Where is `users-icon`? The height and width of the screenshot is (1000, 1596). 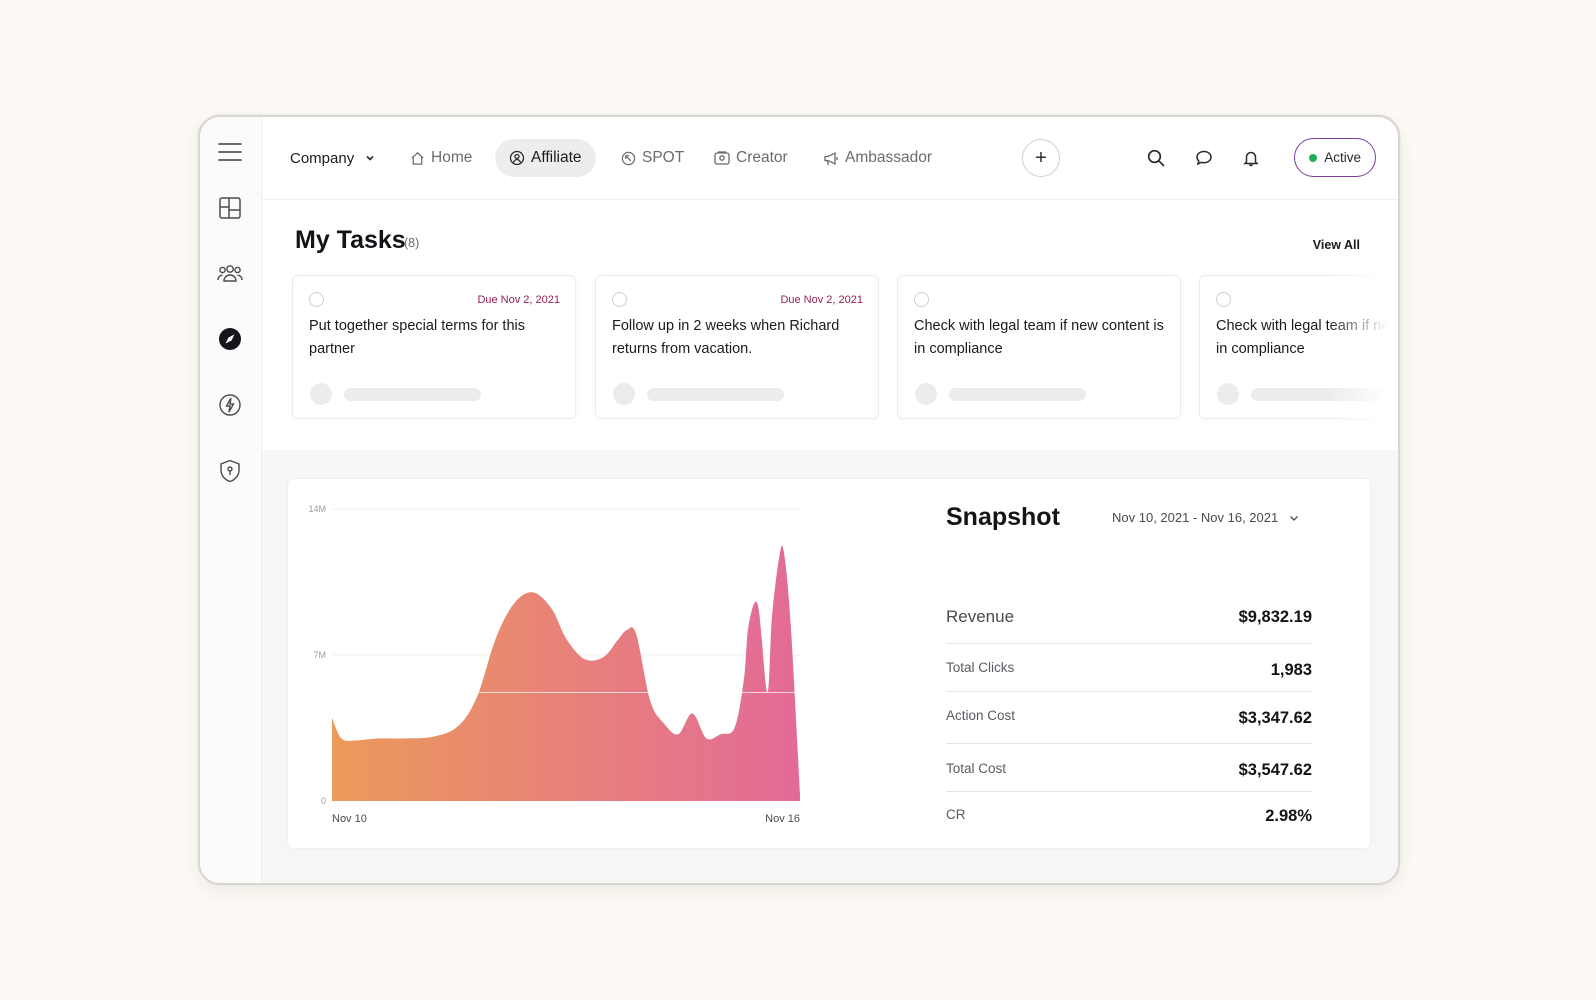
users-icon is located at coordinates (230, 273).